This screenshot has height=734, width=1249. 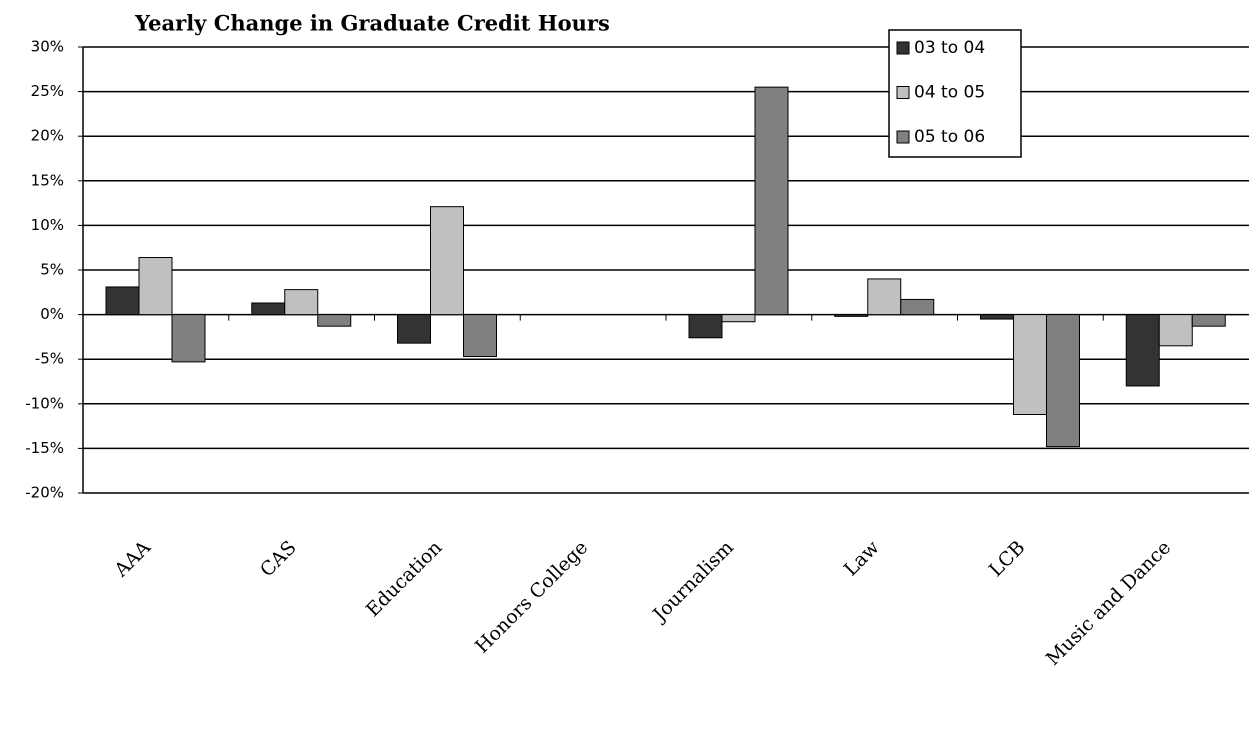 What do you see at coordinates (1007, 559) in the screenshot?
I see `x-tick-label: LCB` at bounding box center [1007, 559].